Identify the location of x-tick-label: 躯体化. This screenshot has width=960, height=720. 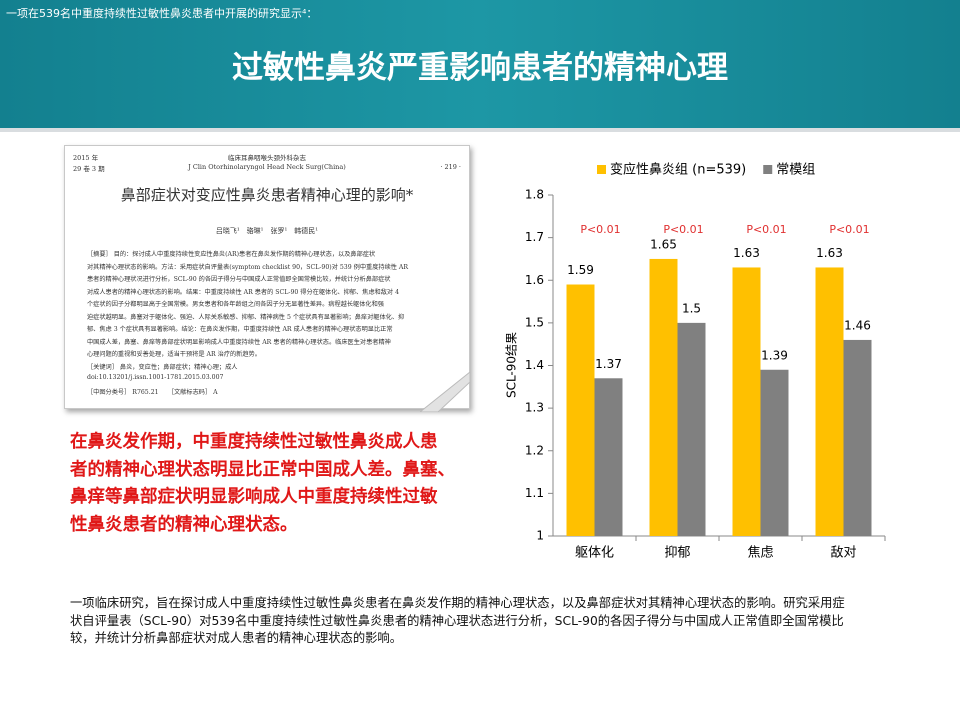
(594, 553).